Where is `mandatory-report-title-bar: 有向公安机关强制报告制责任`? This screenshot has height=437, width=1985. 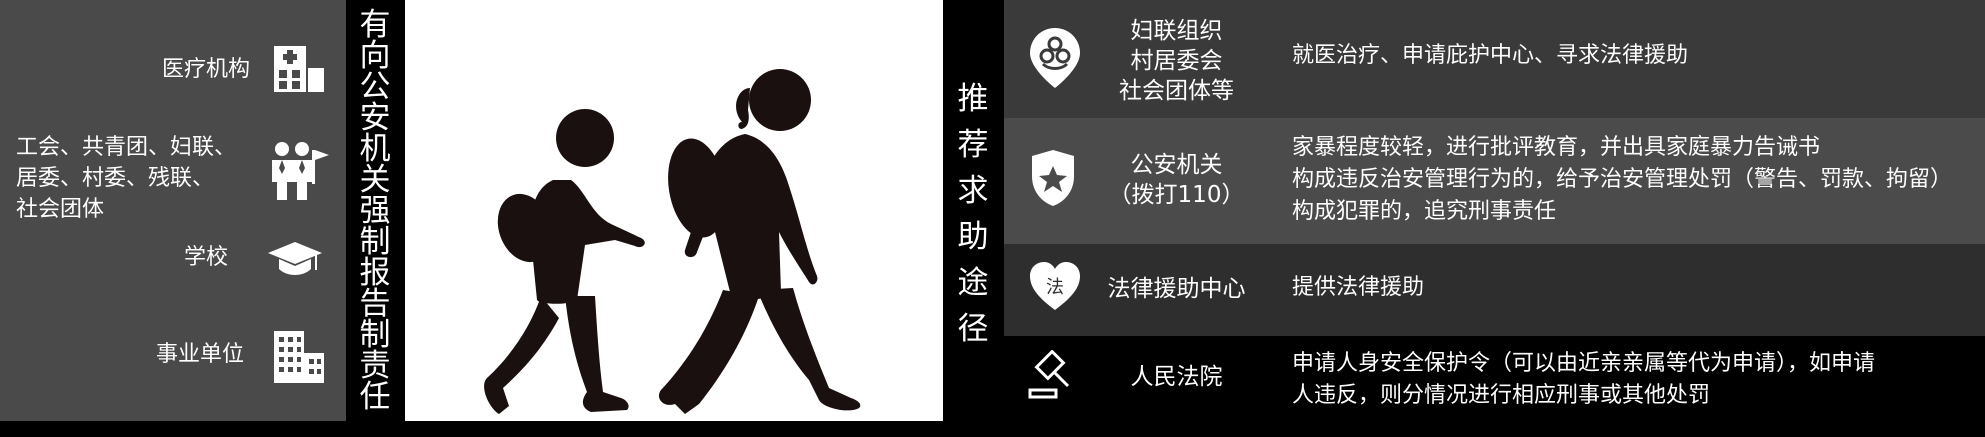
mandatory-report-title-bar: 有向公安机关强制报告制责任 is located at coordinates (375, 210).